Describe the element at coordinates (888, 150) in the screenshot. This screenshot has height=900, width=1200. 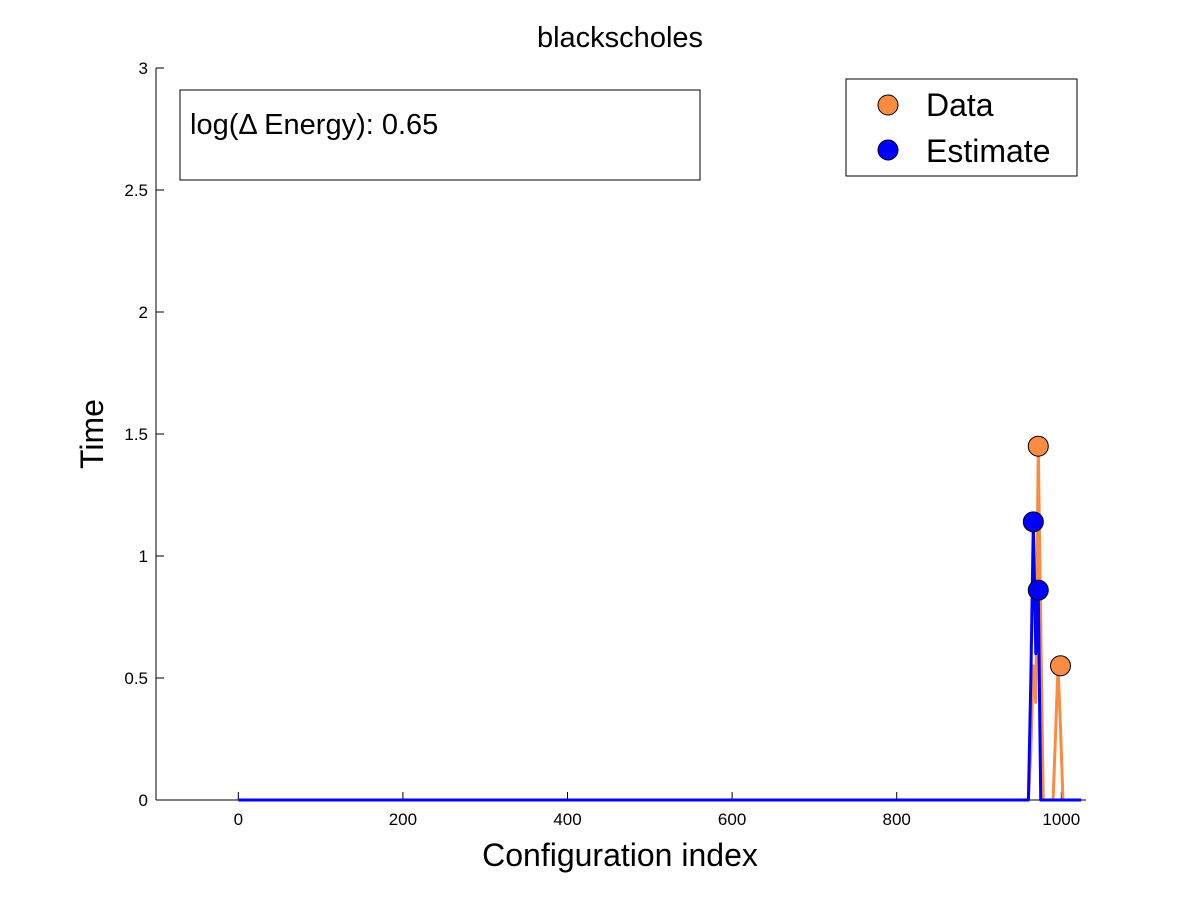
I see `legend-marker-estimate` at that location.